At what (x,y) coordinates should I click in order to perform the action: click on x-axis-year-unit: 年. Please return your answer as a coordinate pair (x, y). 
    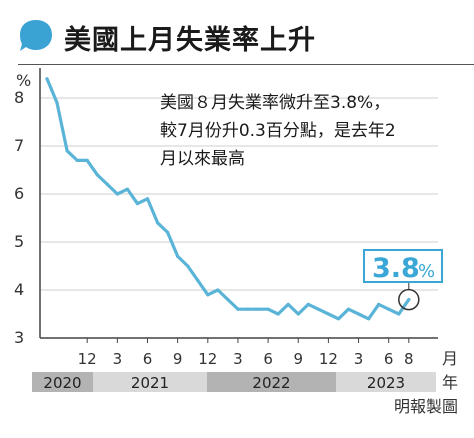
    Looking at the image, I should click on (450, 382).